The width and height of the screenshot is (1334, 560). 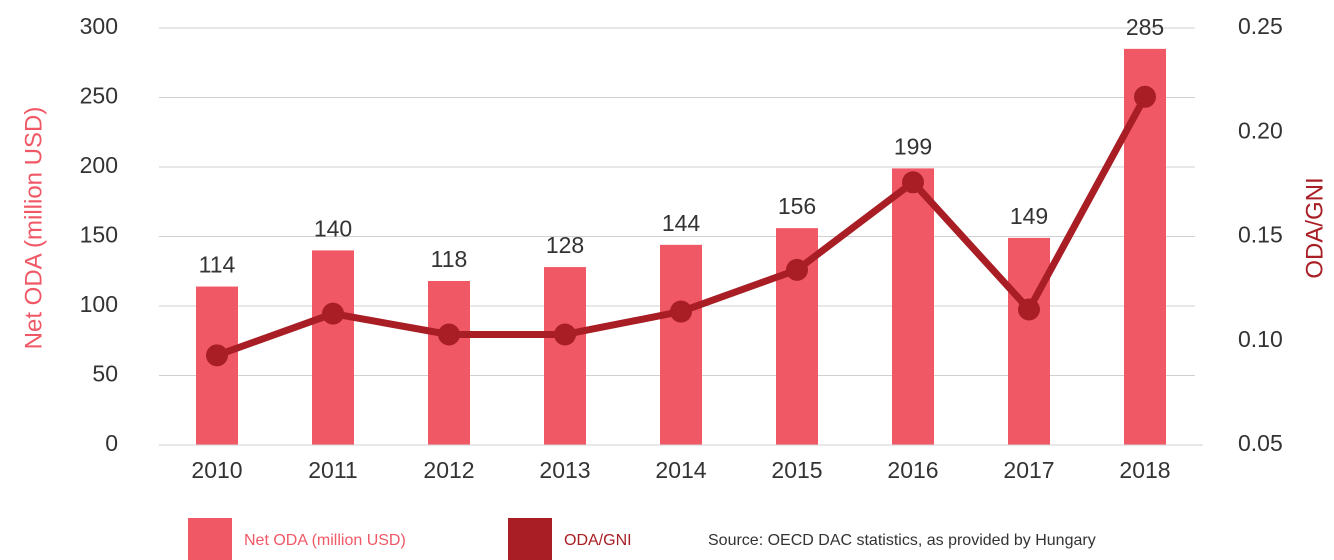 What do you see at coordinates (1260, 235) in the screenshot?
I see `y2-tick-label: 0.15` at bounding box center [1260, 235].